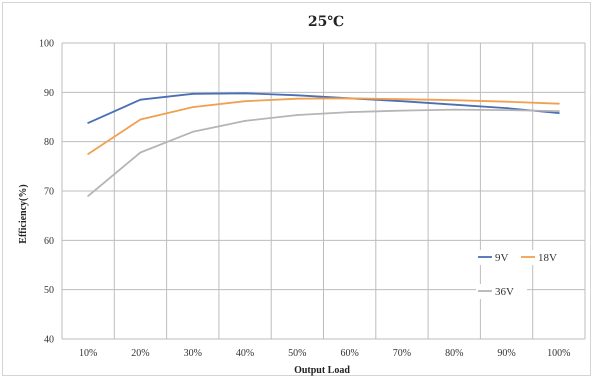 The image size is (595, 380). I want to click on y-tick-label: 70, so click(49, 192).